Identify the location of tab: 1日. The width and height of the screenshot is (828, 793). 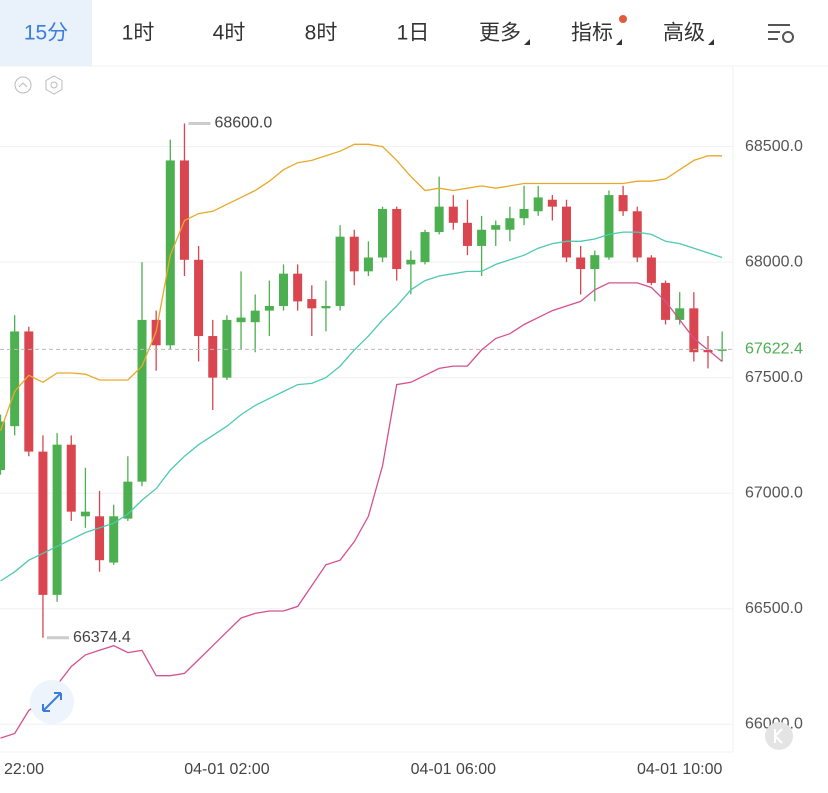
(413, 33).